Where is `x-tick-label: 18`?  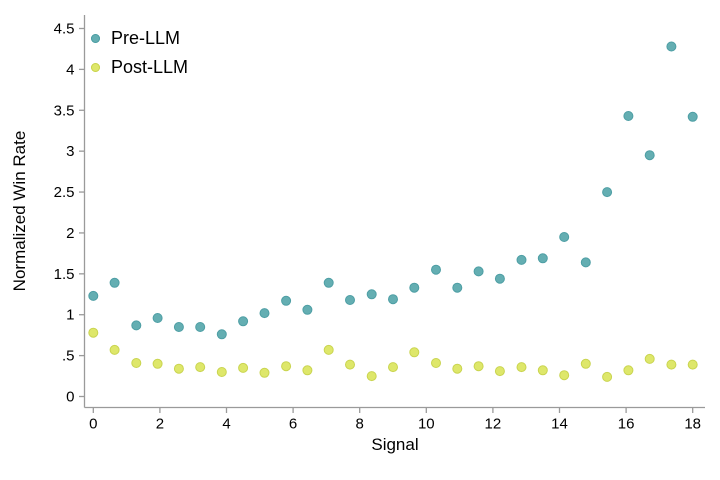
x-tick-label: 18 is located at coordinates (692, 424).